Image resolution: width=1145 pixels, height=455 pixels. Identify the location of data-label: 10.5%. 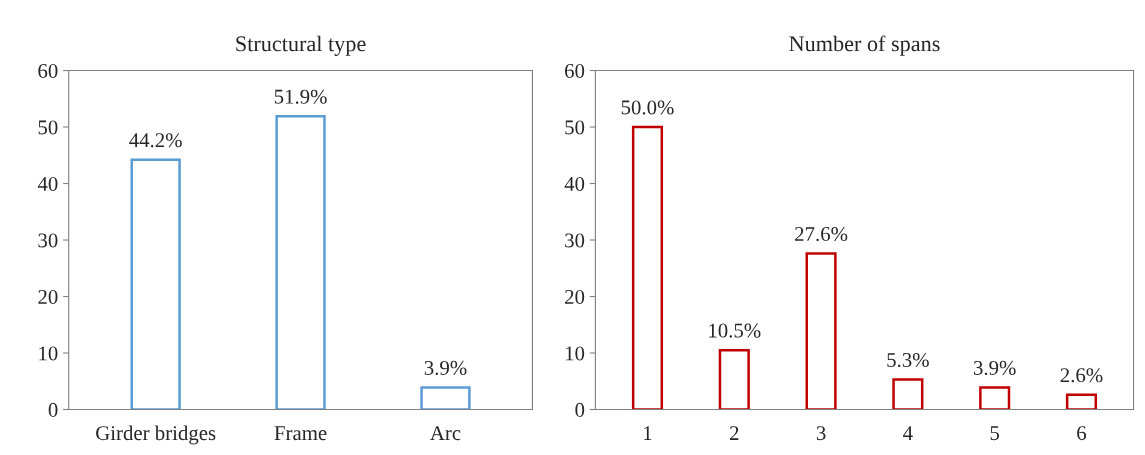
(735, 330).